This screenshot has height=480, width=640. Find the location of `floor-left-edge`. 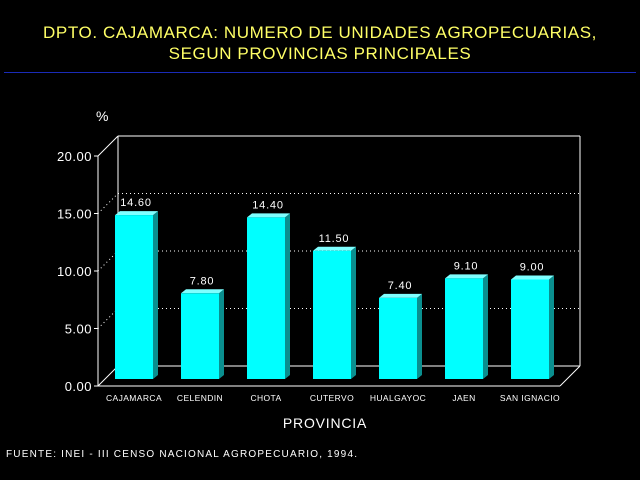

floor-left-edge is located at coordinates (108, 376).